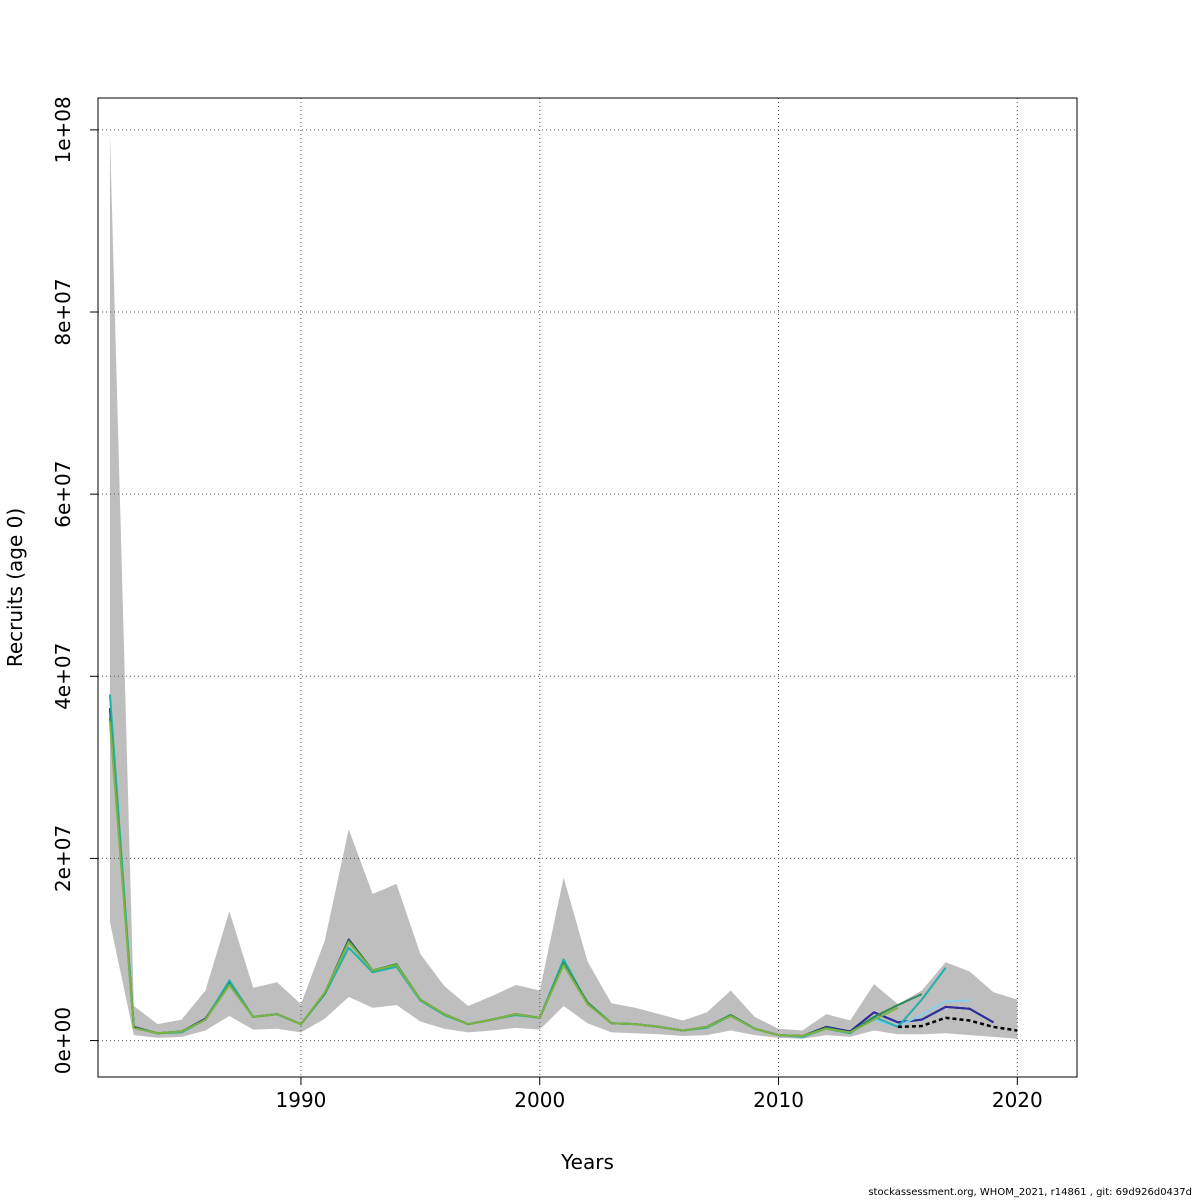  What do you see at coordinates (63, 676) in the screenshot?
I see `y-tick-label: 4e+07` at bounding box center [63, 676].